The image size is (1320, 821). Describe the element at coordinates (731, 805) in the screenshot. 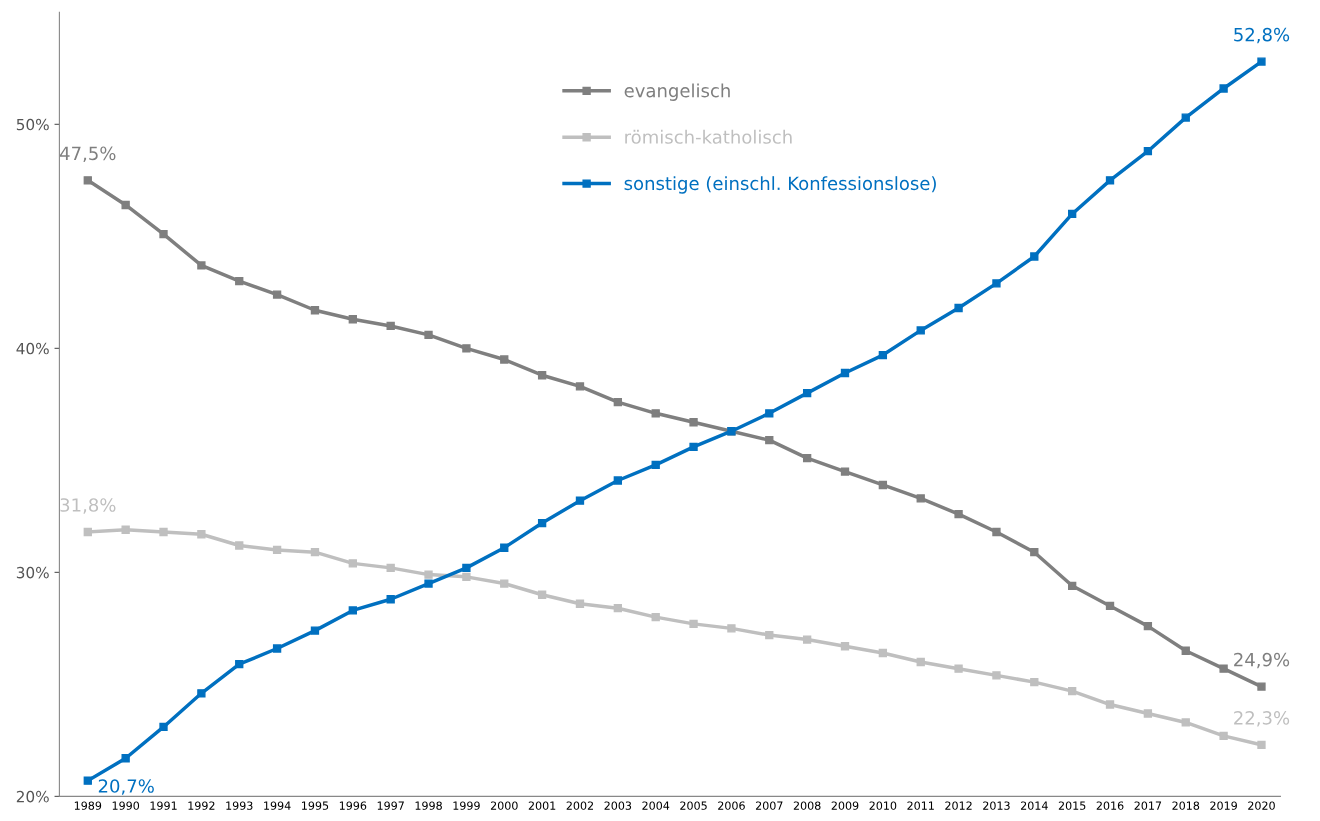

I see `x-tick-label: 2006` at that location.